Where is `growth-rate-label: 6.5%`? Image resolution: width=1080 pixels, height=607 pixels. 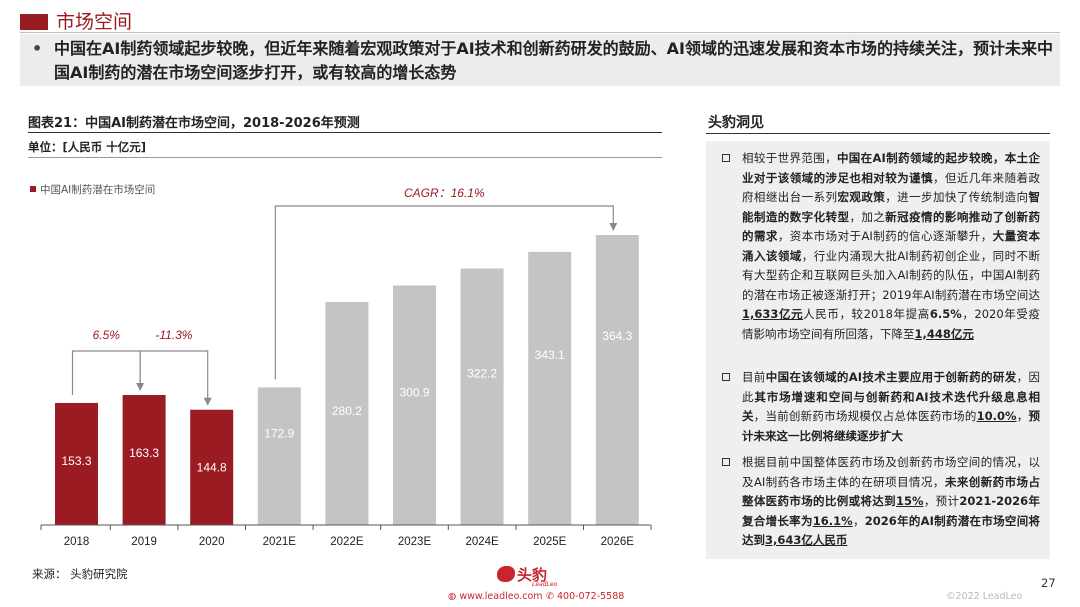 growth-rate-label: 6.5% is located at coordinates (107, 335).